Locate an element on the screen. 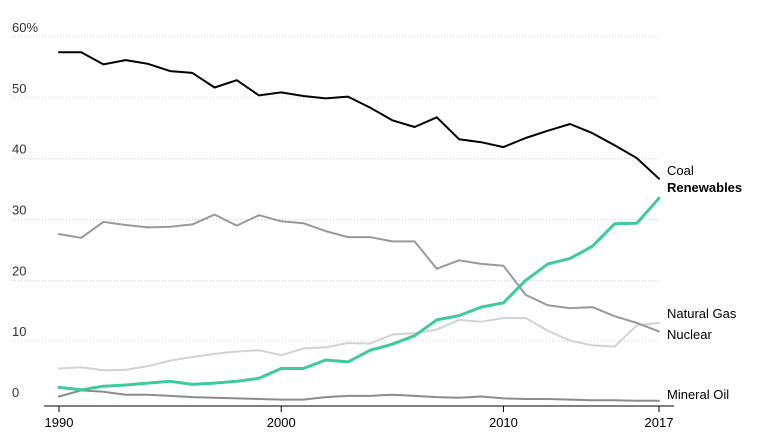 Image resolution: width=759 pixels, height=440 pixels. y-tick-label: 20 is located at coordinates (19, 270).